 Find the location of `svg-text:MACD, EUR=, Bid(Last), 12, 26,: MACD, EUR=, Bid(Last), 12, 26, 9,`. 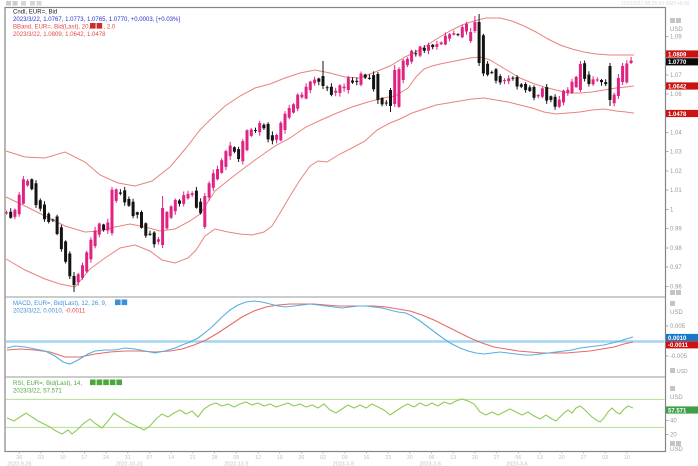

svg-text:MACD, EUR=, Bid(Last), 12, 26,: MACD, EUR=, Bid(Last), 12, 26, 9, is located at coordinates (60, 304).